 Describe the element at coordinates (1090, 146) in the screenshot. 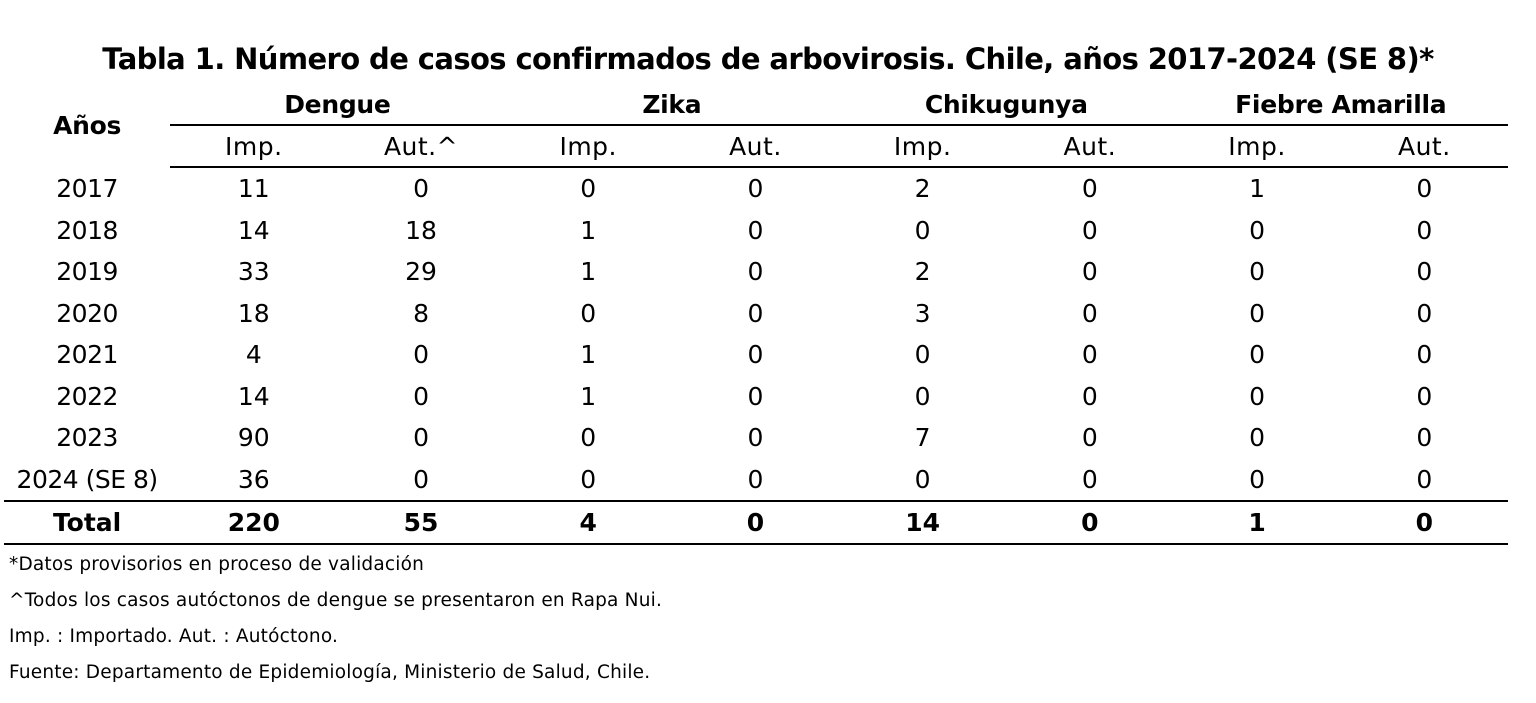

I see `subheader-chikugunya-aut: Aut.` at that location.